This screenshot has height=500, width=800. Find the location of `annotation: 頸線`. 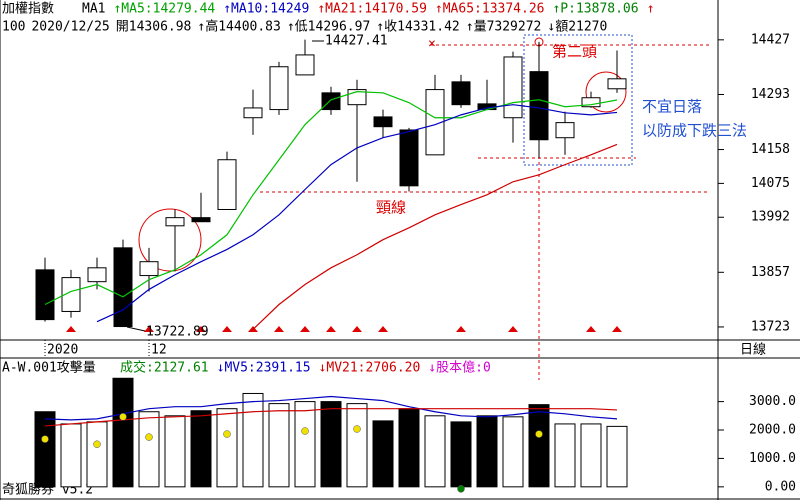

annotation: 頸線 is located at coordinates (391, 208).